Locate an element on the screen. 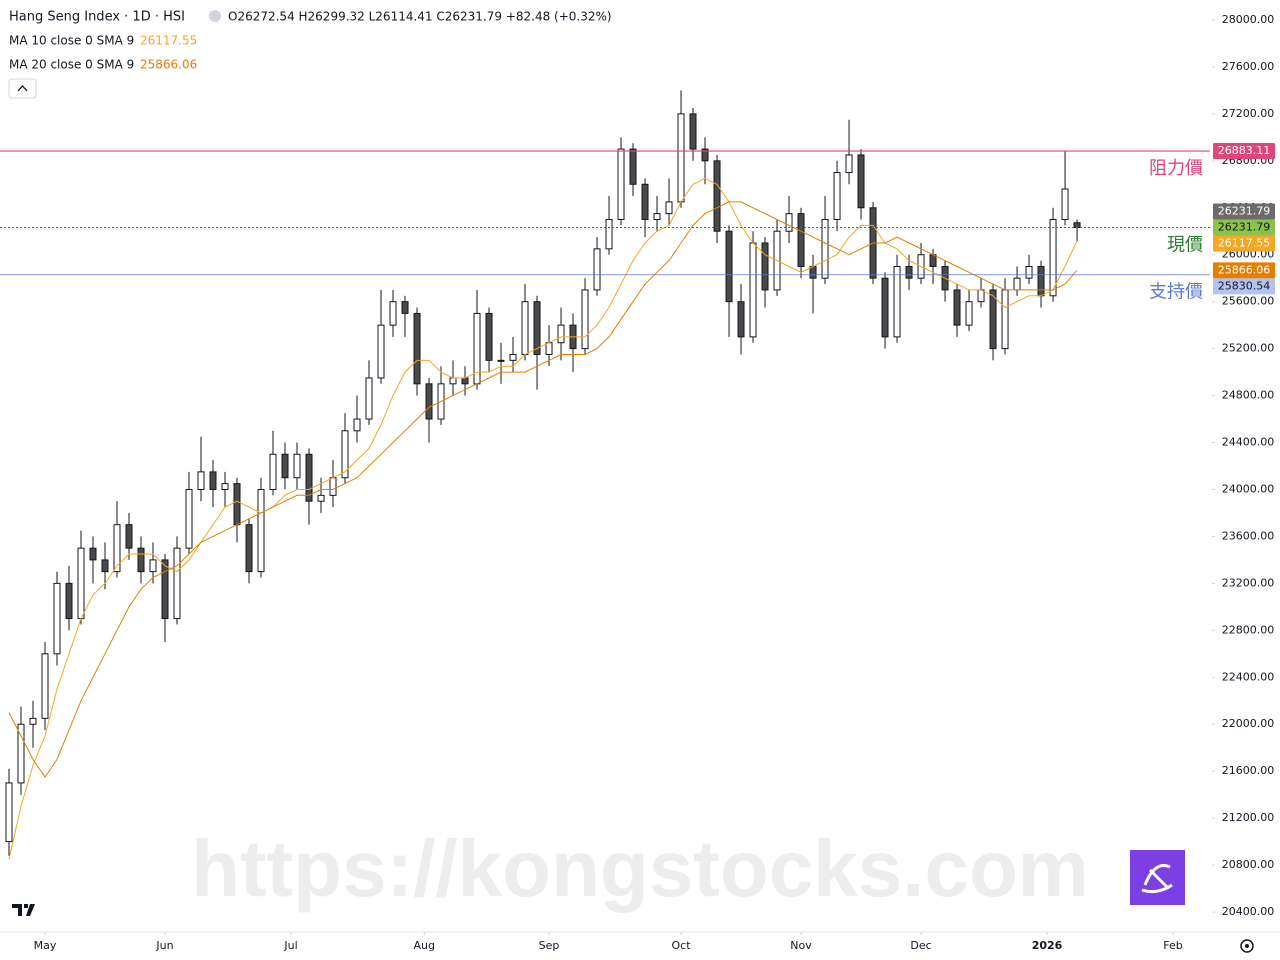 The width and height of the screenshot is (1280, 960). chart-title: Hang Seng Index · 1D · HSI is located at coordinates (97, 17).